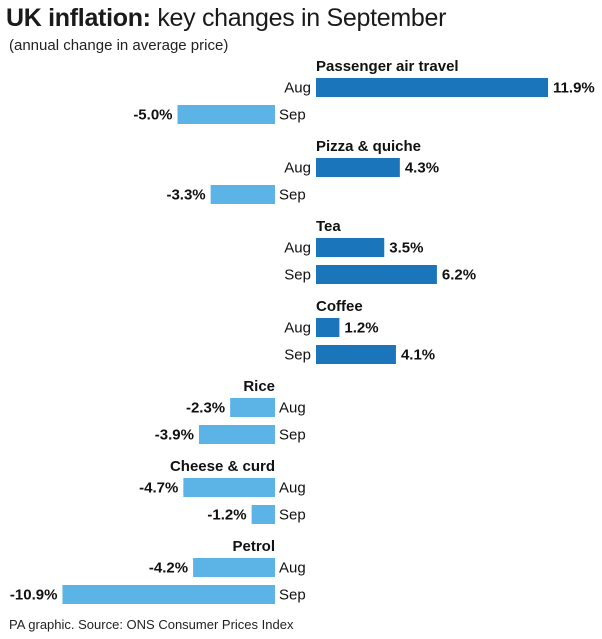 The width and height of the screenshot is (602, 639). What do you see at coordinates (356, 354) in the screenshot?
I see `bar-coffee-sep` at bounding box center [356, 354].